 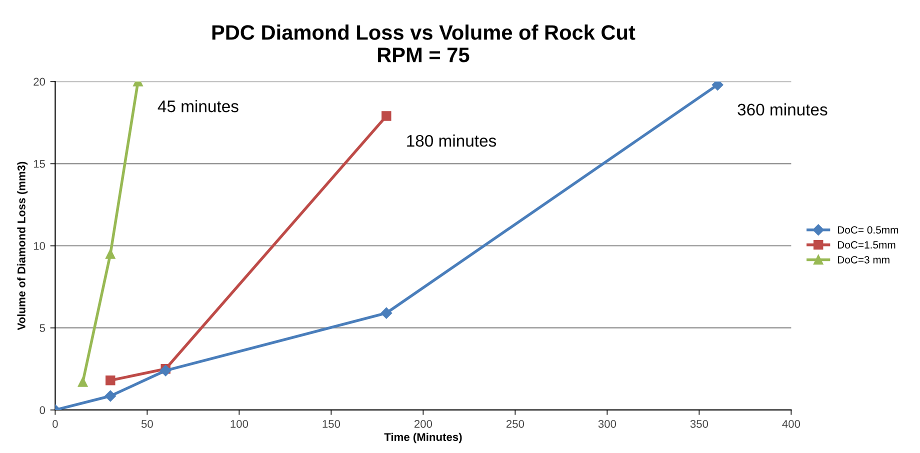 What do you see at coordinates (40, 164) in the screenshot?
I see `y-tick-label: 15` at bounding box center [40, 164].